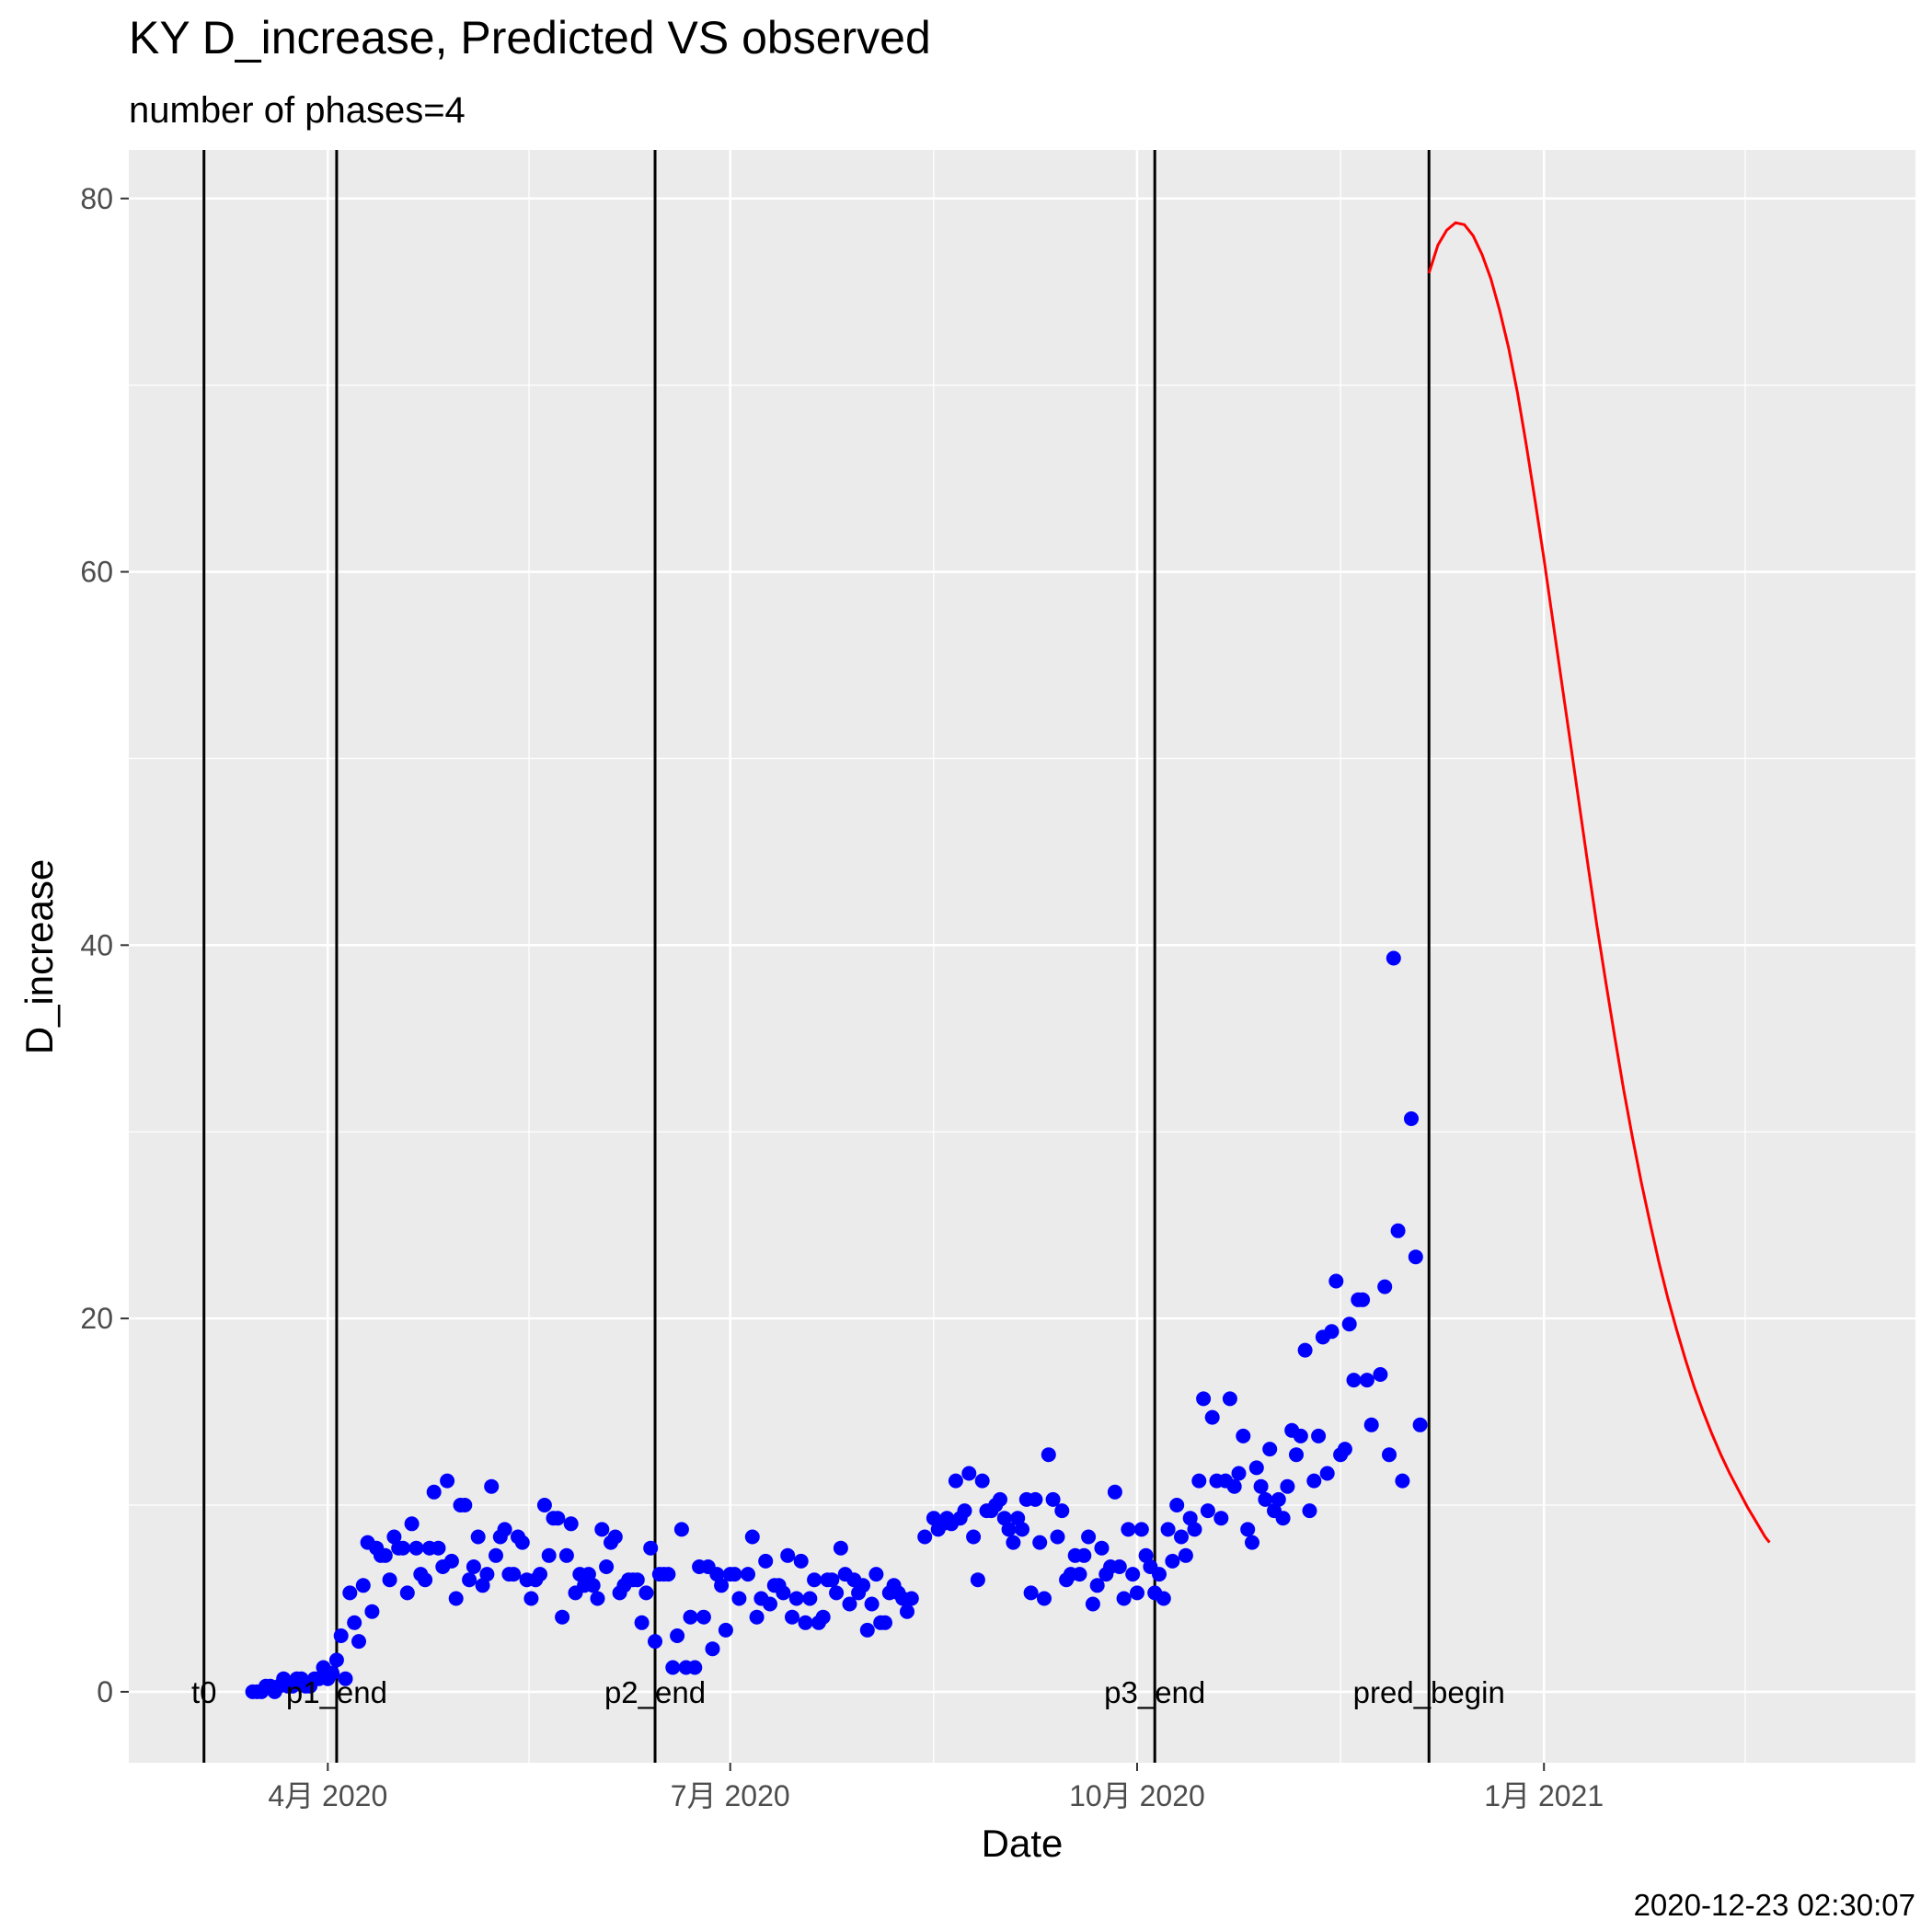 The width and height of the screenshot is (1932, 1932). I want to click on predicted-line, so click(1599, 882).